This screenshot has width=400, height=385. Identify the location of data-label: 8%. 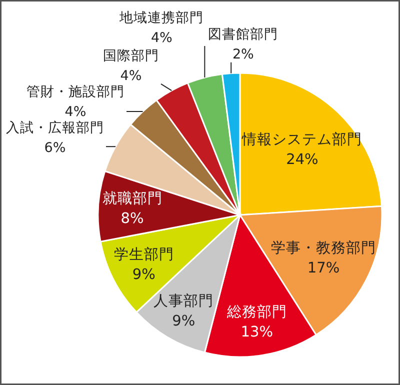
(132, 219).